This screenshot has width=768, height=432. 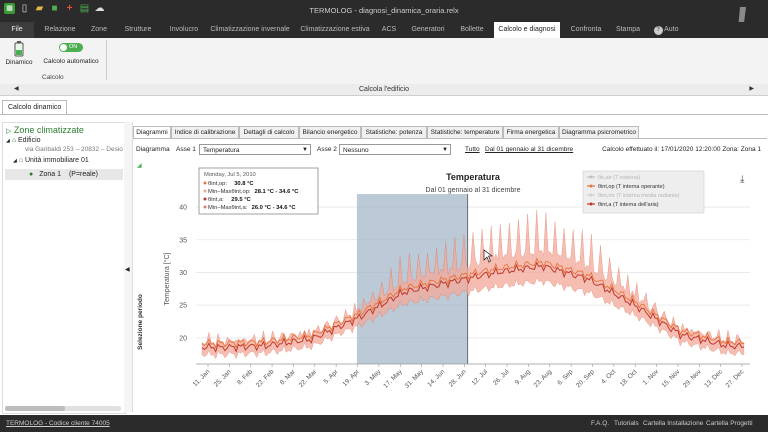 I want to click on x-tick-label: 22. Feb, so click(x=265, y=378).